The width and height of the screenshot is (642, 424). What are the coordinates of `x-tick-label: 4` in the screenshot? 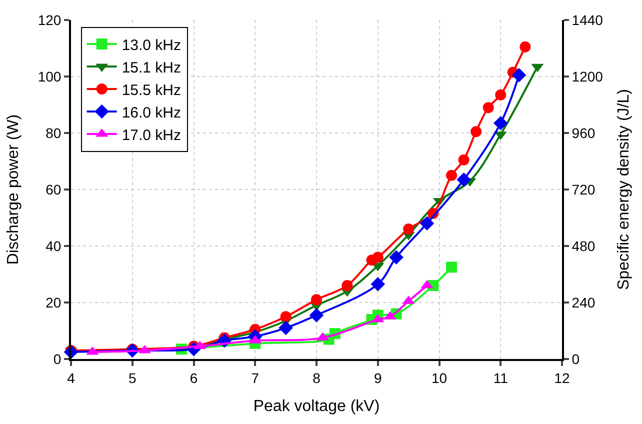 It's located at (71, 378).